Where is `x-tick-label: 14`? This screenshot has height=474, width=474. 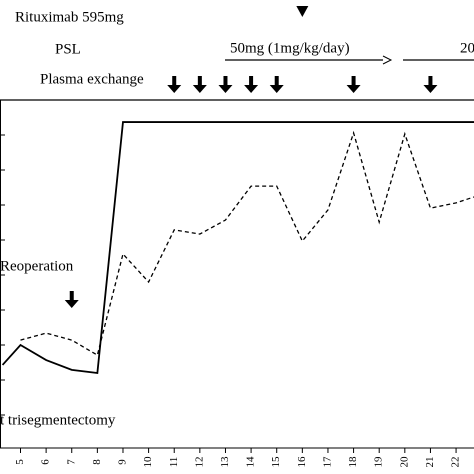
x-tick-label: 14 is located at coordinates (251, 462).